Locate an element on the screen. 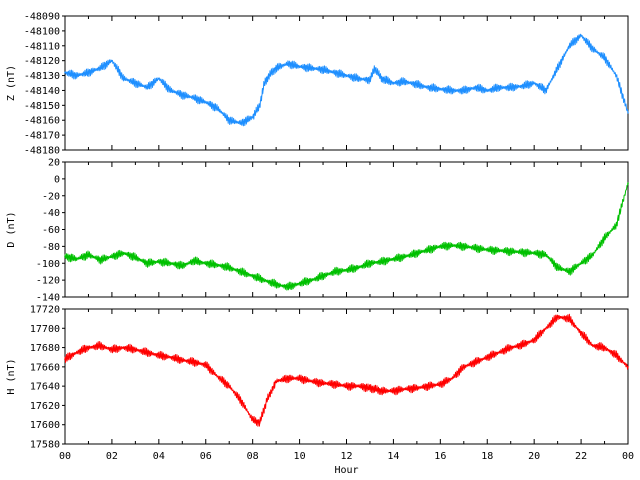 This screenshot has height=480, width=640. x-tick-label-12: 00 is located at coordinates (628, 456).